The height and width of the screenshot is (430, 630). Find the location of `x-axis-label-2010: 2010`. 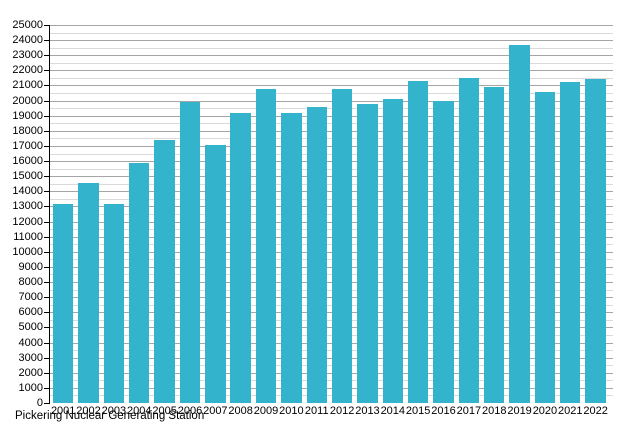

x-axis-label-2010: 2010 is located at coordinates (291, 411).